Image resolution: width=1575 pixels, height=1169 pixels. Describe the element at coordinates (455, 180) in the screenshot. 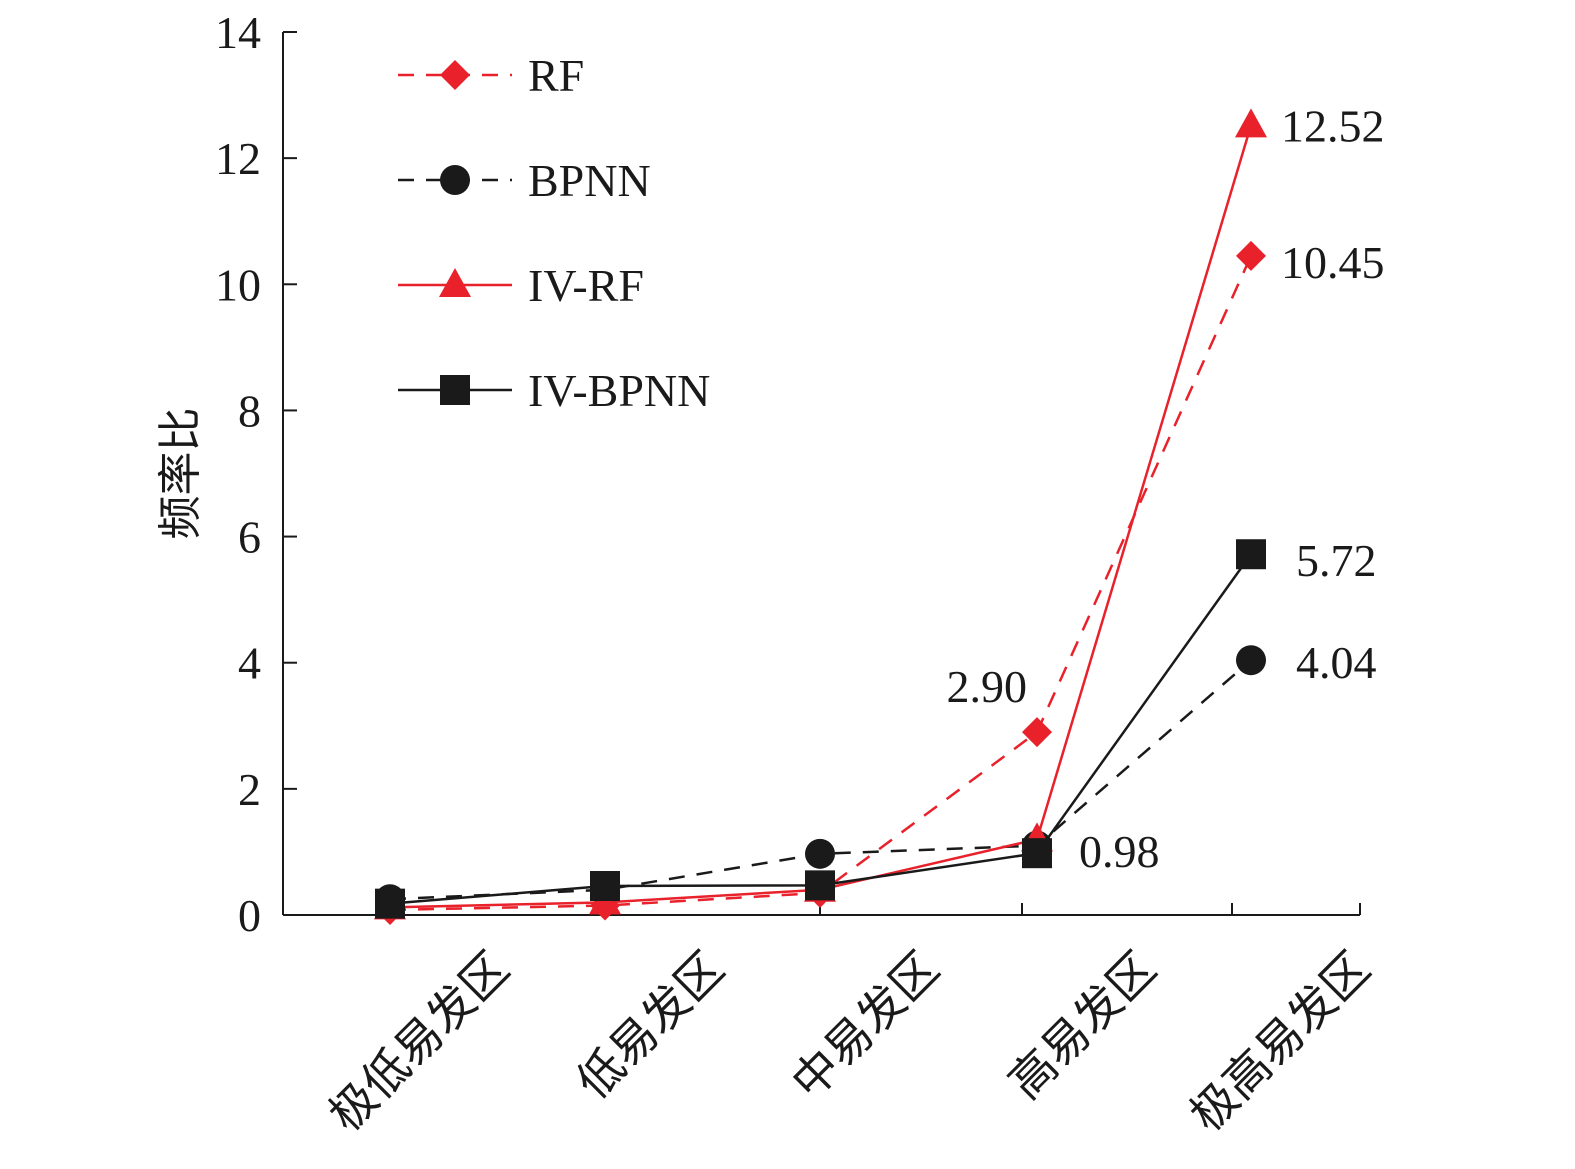

I see `legend-marker-bpnn` at that location.